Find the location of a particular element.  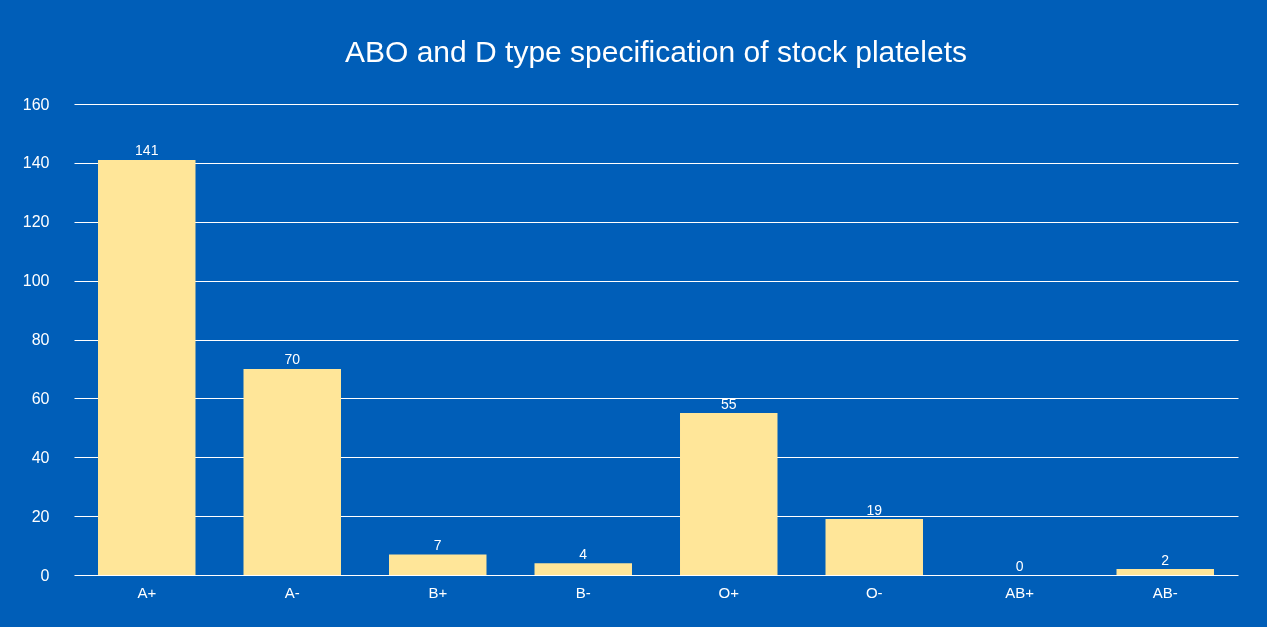

x-tick-label: A+ is located at coordinates (147, 592).